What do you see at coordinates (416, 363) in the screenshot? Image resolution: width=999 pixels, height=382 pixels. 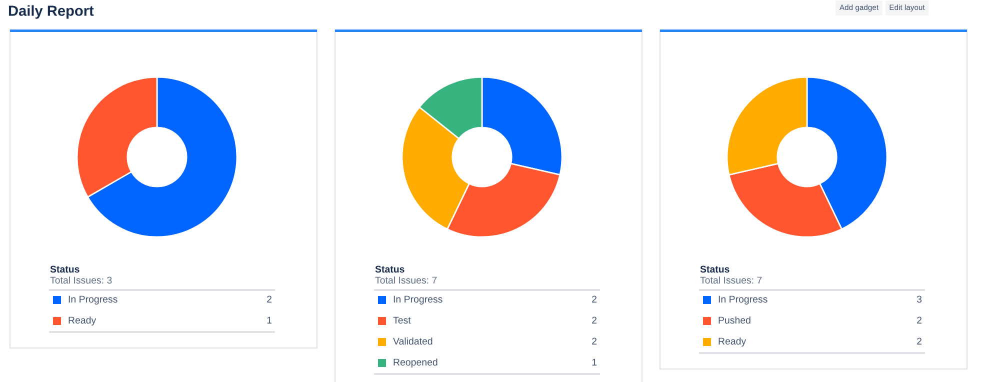 I see `legend-label: Reopened` at bounding box center [416, 363].